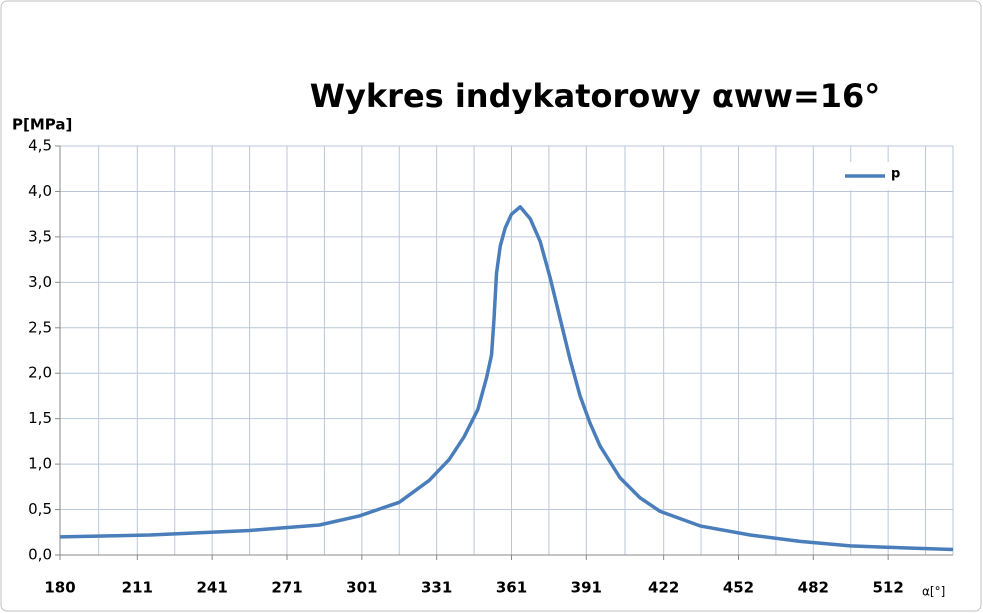 This screenshot has height=613, width=983. What do you see at coordinates (286, 588) in the screenshot?
I see `x-tick-label: 271` at bounding box center [286, 588].